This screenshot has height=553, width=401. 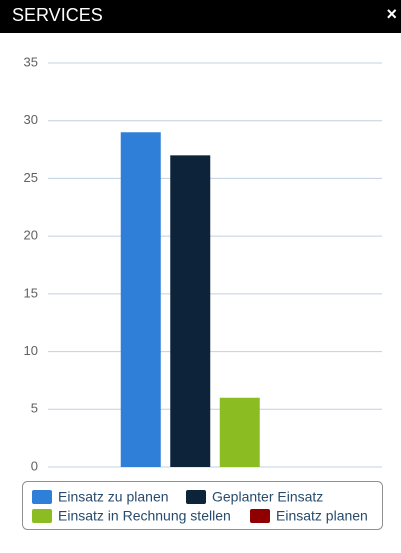 What do you see at coordinates (34, 465) in the screenshot?
I see `y-tick-label: 0` at bounding box center [34, 465].